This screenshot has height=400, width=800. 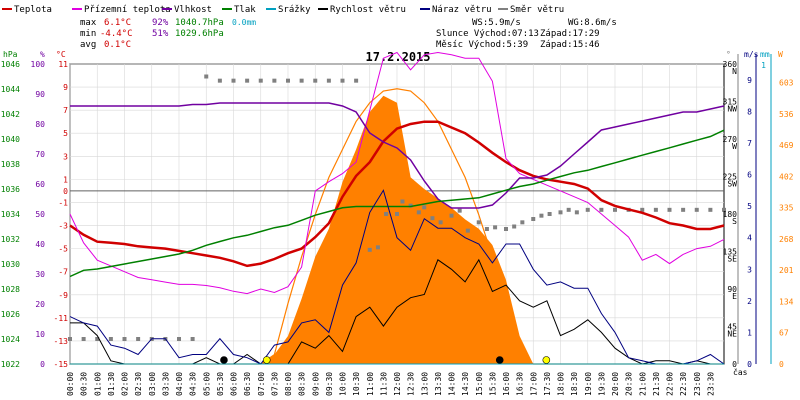 I want to click on tick-pct: 80, so click(x=40, y=124).